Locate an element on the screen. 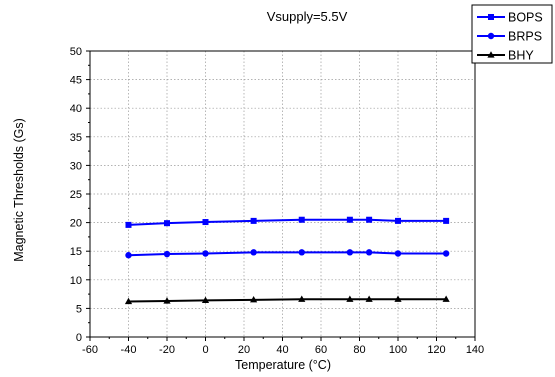  series-bops is located at coordinates (287, 222).